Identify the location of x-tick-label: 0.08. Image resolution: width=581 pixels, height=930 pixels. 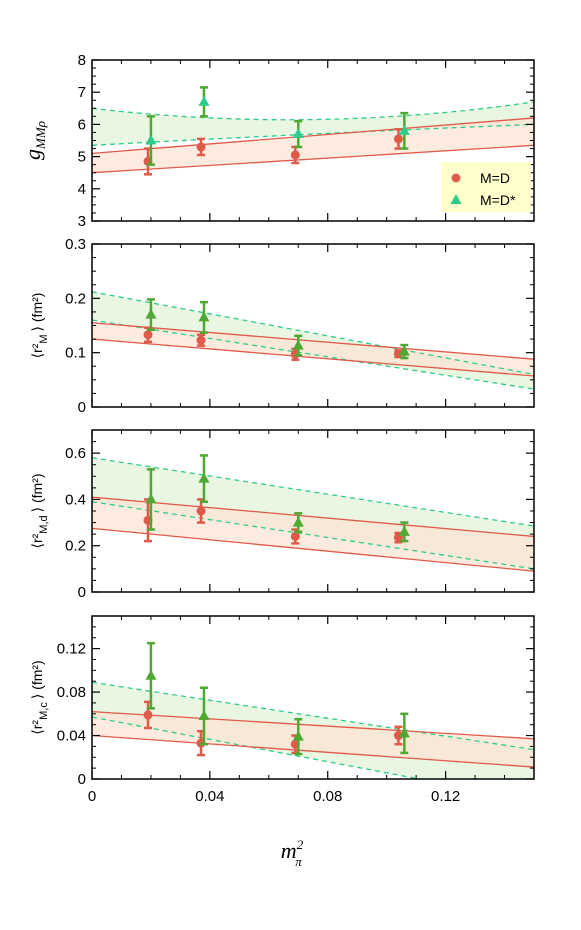
(327, 796).